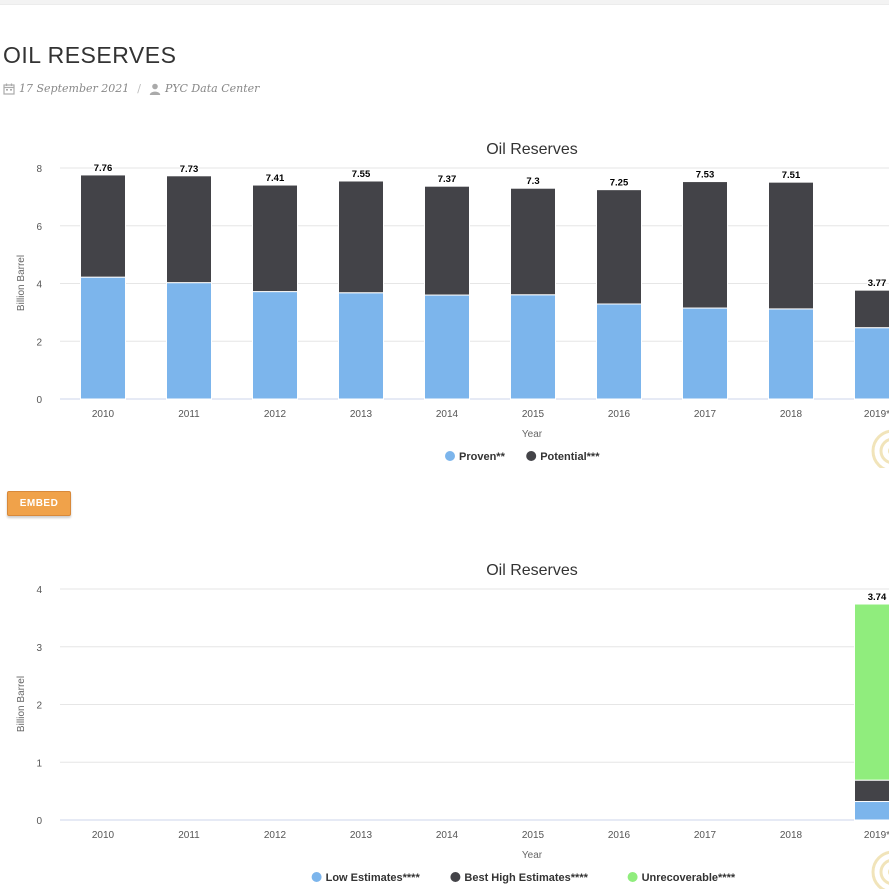 The height and width of the screenshot is (889, 889). Describe the element at coordinates (275, 345) in the screenshot. I see `bar-proven-2012` at that location.